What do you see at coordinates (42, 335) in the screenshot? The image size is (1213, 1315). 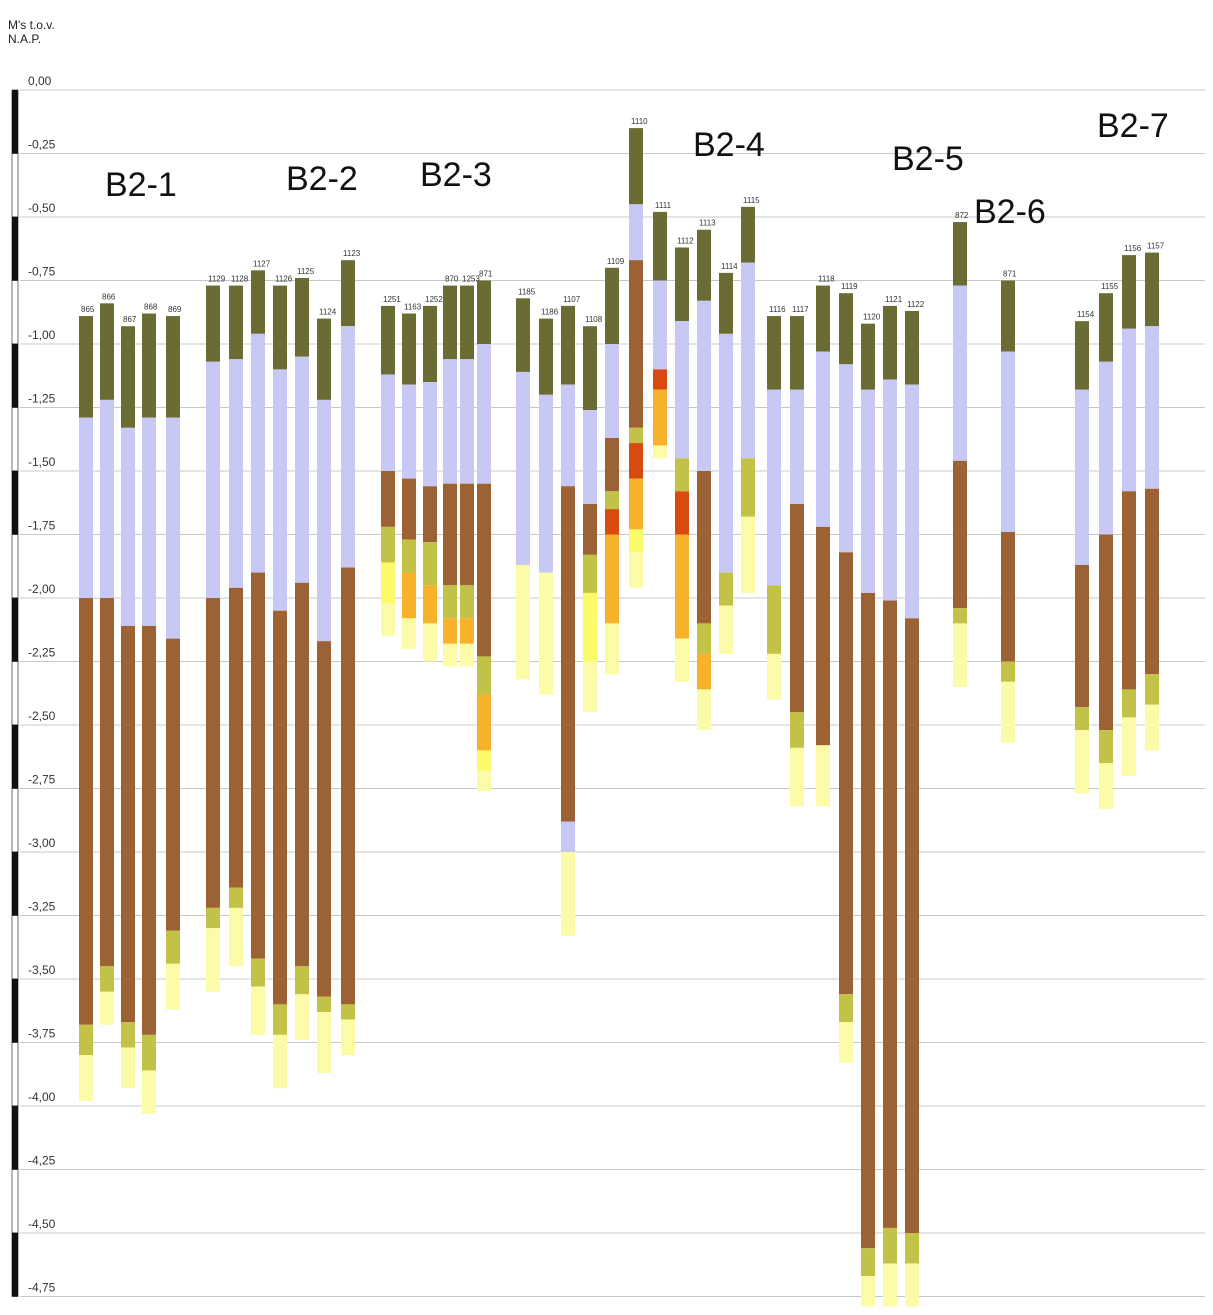 I see `y-tick-label: -1,00` at bounding box center [42, 335].